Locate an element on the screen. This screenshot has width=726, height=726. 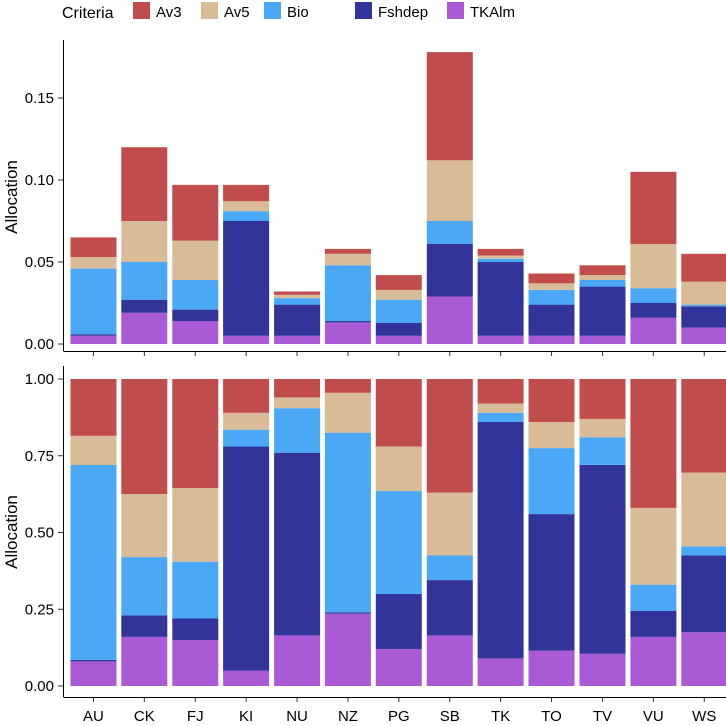
bar-bottom-sb-fshdep is located at coordinates (449, 608).